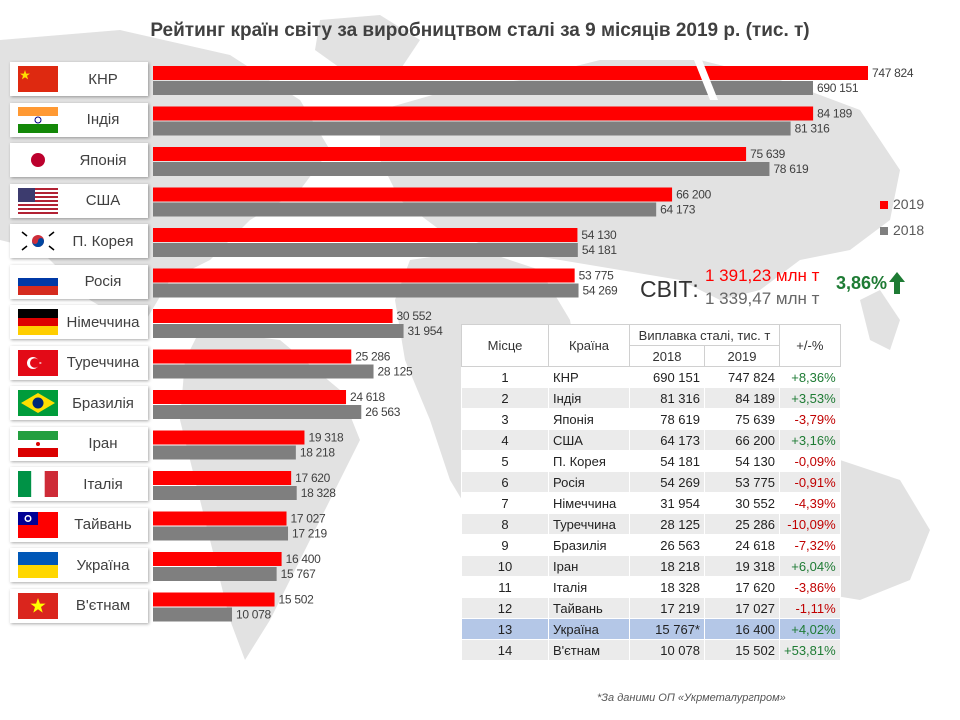 This screenshot has width=960, height=720. Describe the element at coordinates (694, 195) in the screenshot. I see `bar-label-2019-4: 66 200` at that location.